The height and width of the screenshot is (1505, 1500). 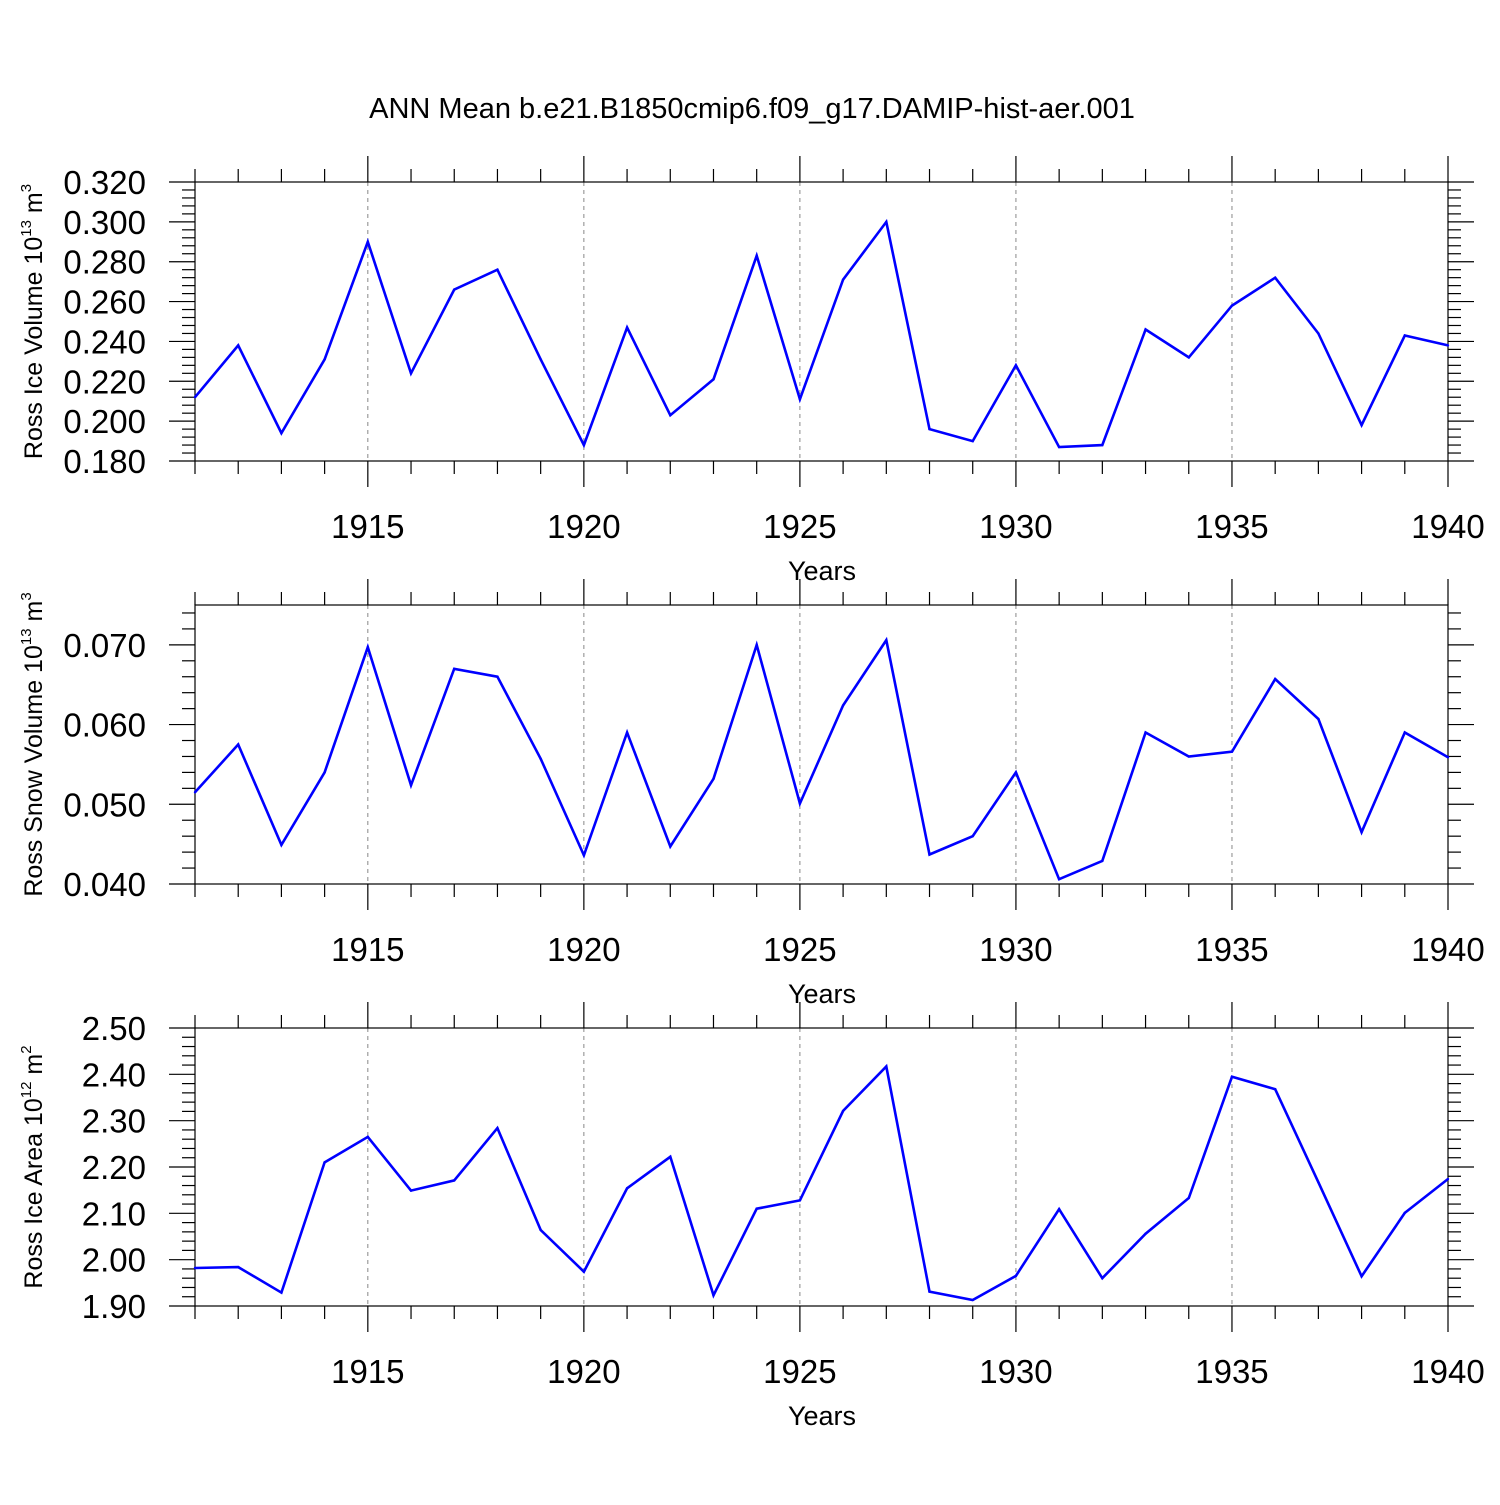 I want to click on y-axis-label: Ross Ice Area 1012 m2, so click(x=33, y=1166).